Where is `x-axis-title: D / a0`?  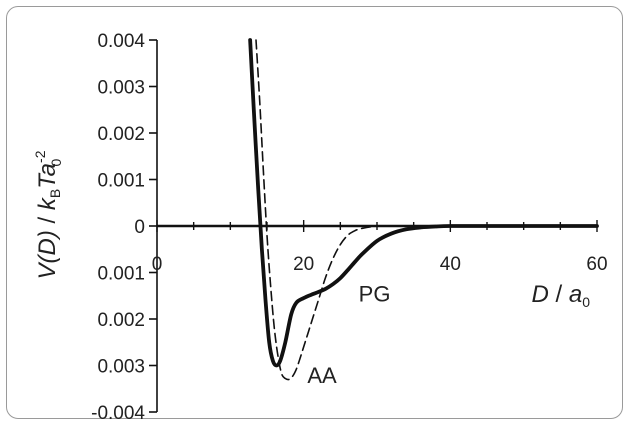
x-axis-title: D / a0 is located at coordinates (560, 295).